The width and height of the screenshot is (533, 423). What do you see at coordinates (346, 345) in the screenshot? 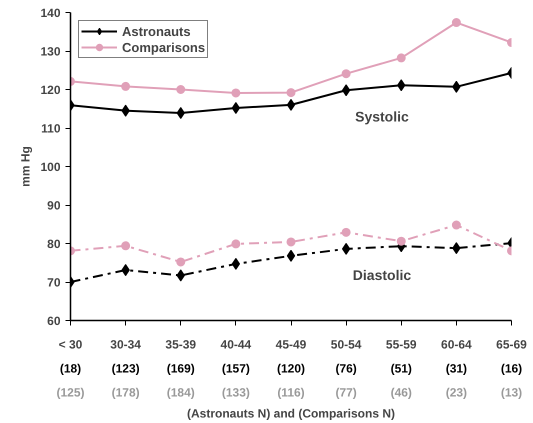
I see `x-tick-label: 50-54` at bounding box center [346, 345].